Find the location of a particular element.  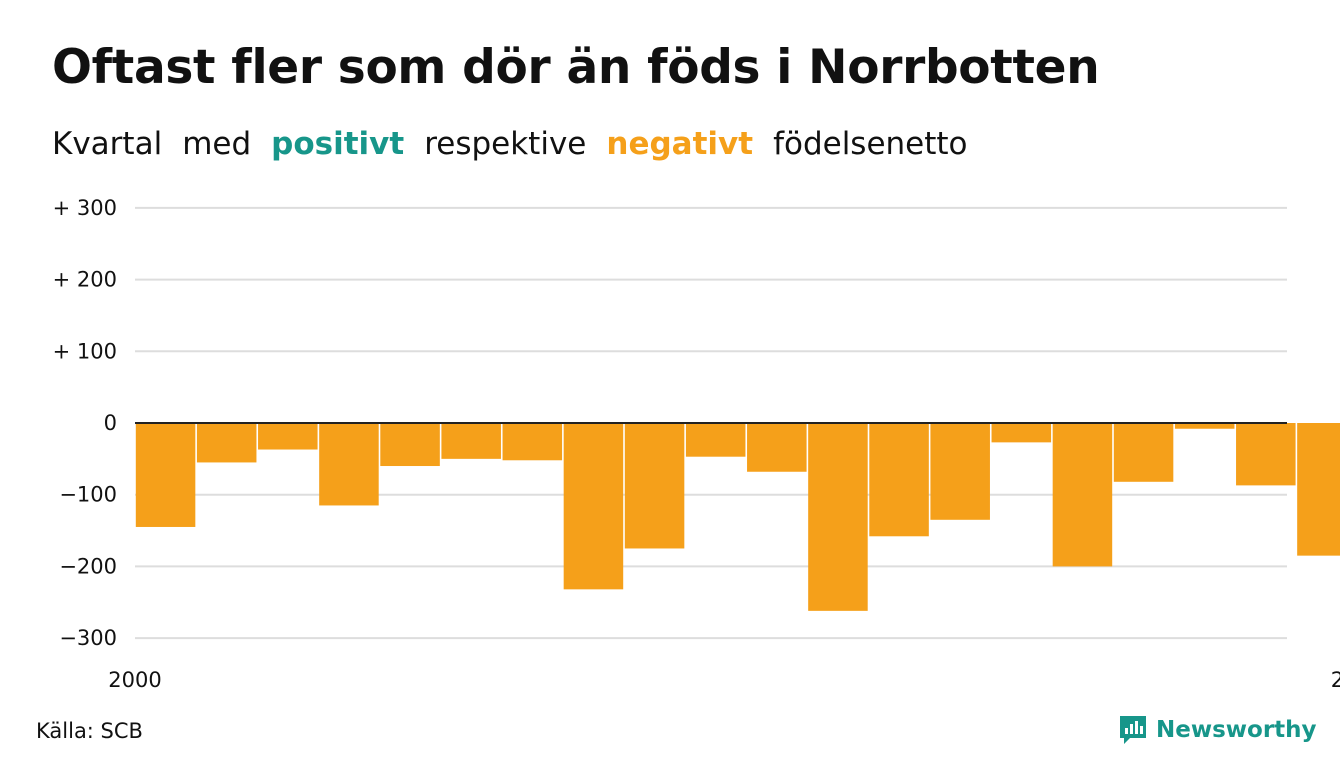

y-tick-label: + 300 is located at coordinates (85, 208).